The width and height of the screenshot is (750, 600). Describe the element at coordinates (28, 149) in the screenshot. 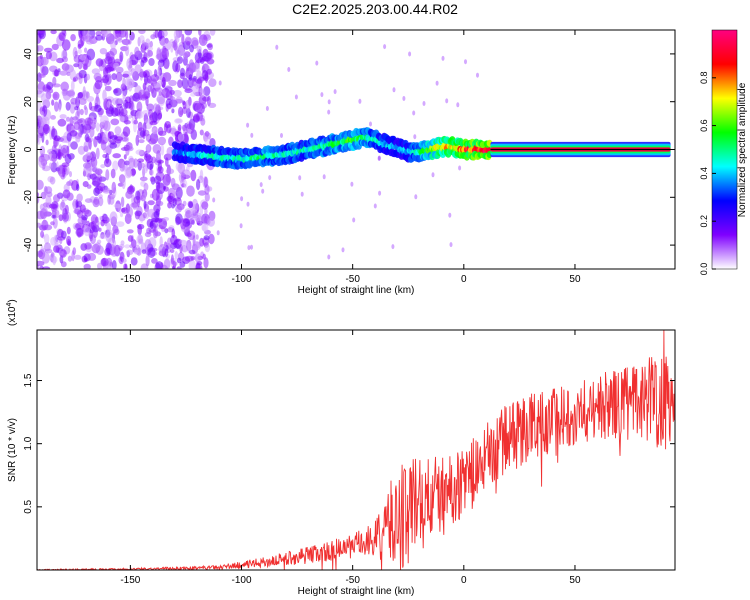

I see `y-tick-label: 0` at that location.